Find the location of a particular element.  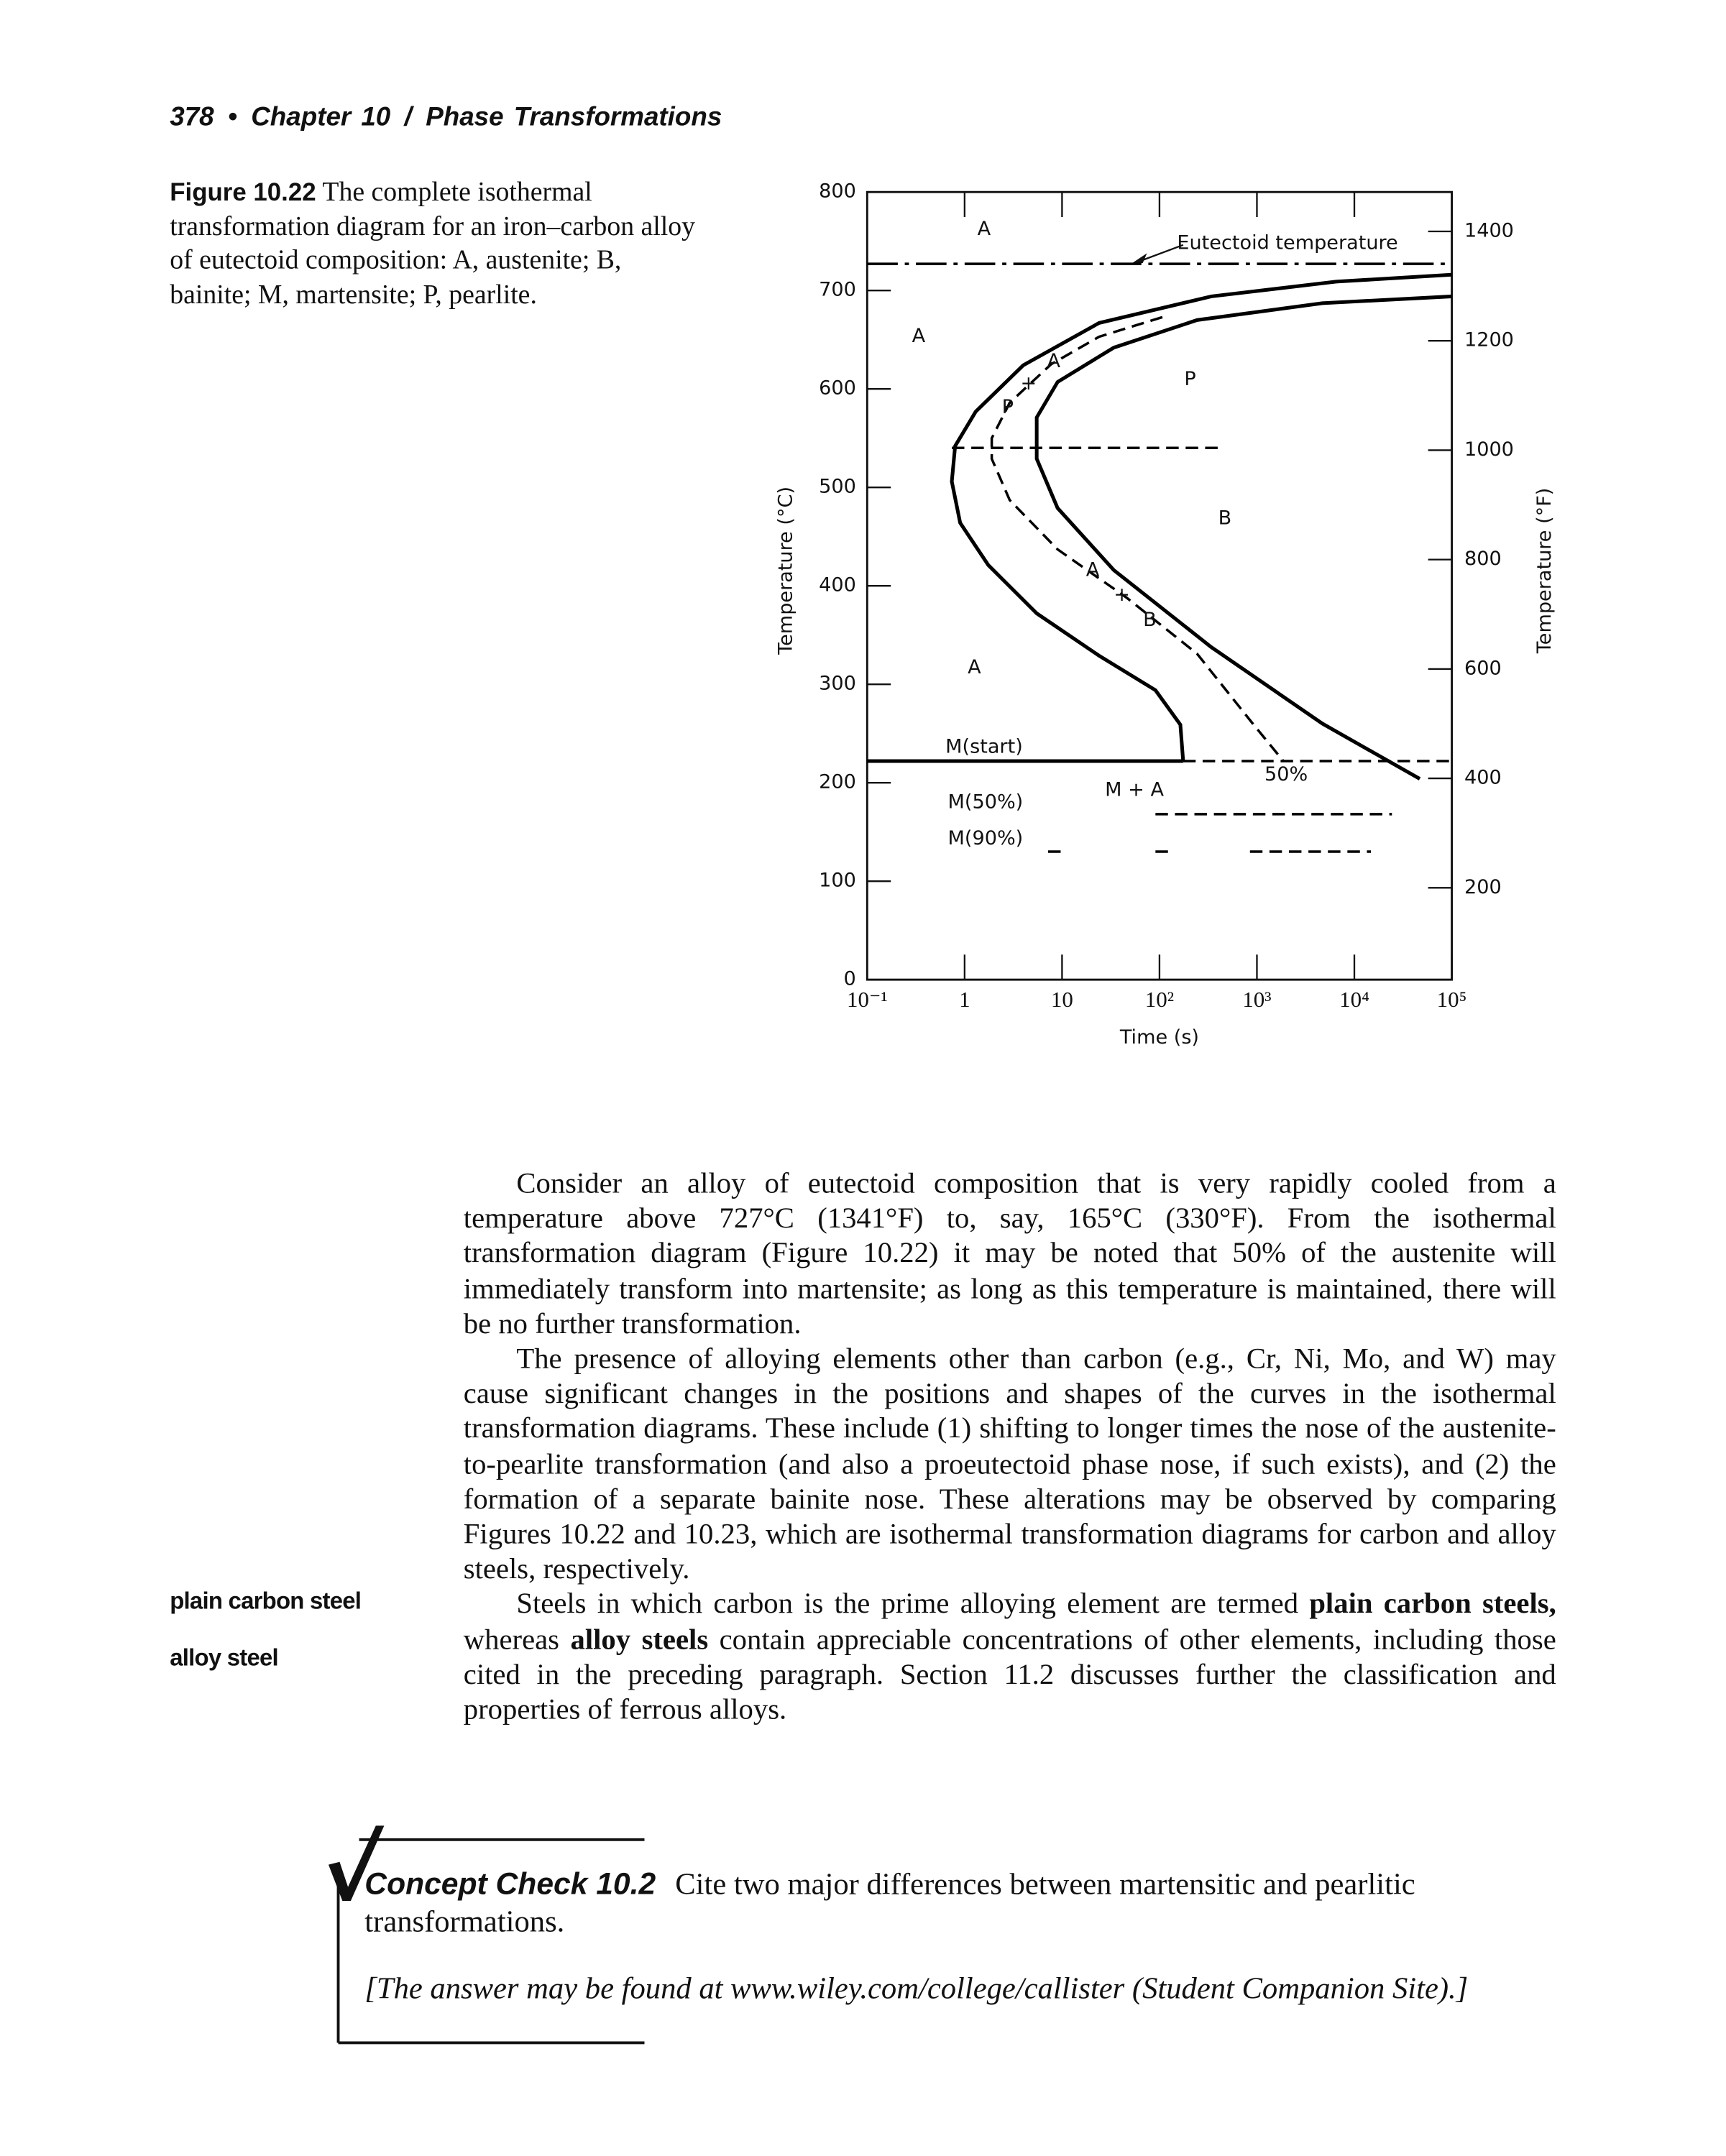

annotation: M(start) is located at coordinates (984, 746).